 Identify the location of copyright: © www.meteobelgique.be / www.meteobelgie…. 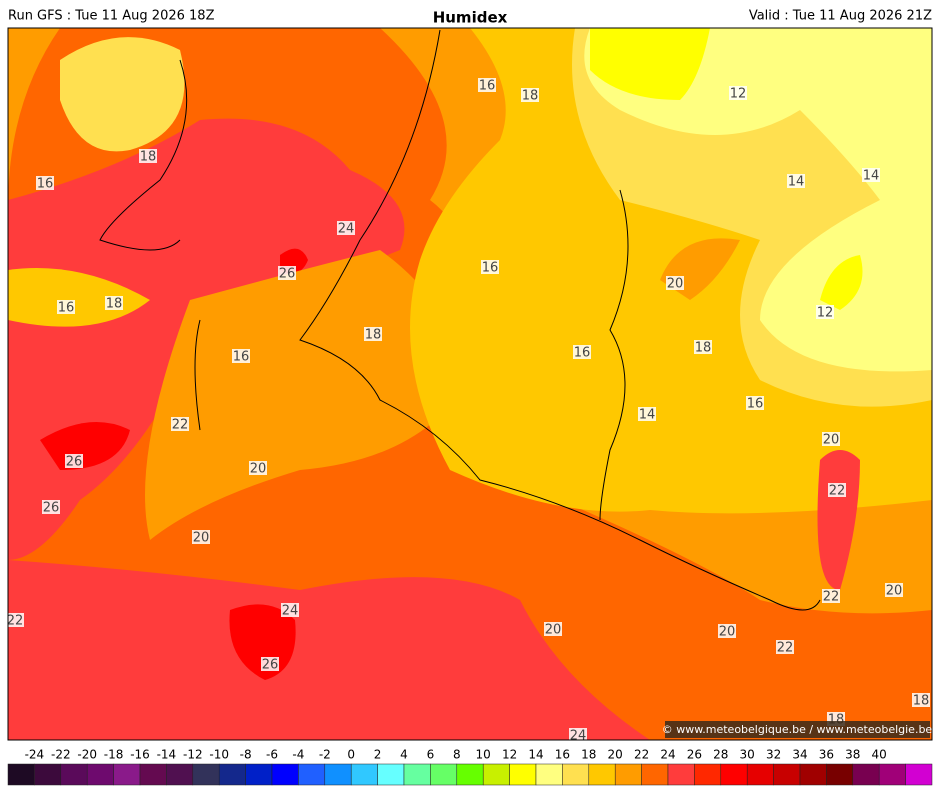
(797, 729).